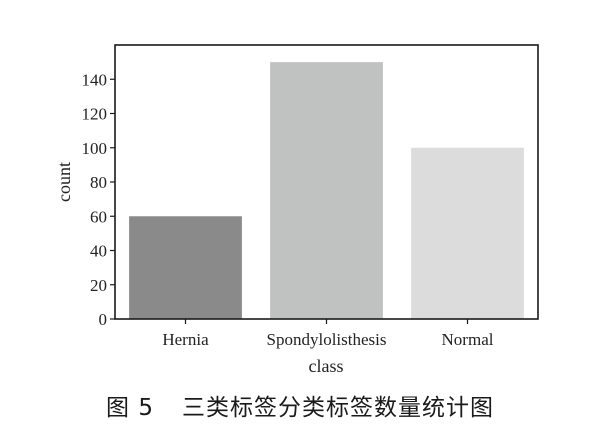  Describe the element at coordinates (103, 319) in the screenshot. I see `y-tick-label: 0` at that location.